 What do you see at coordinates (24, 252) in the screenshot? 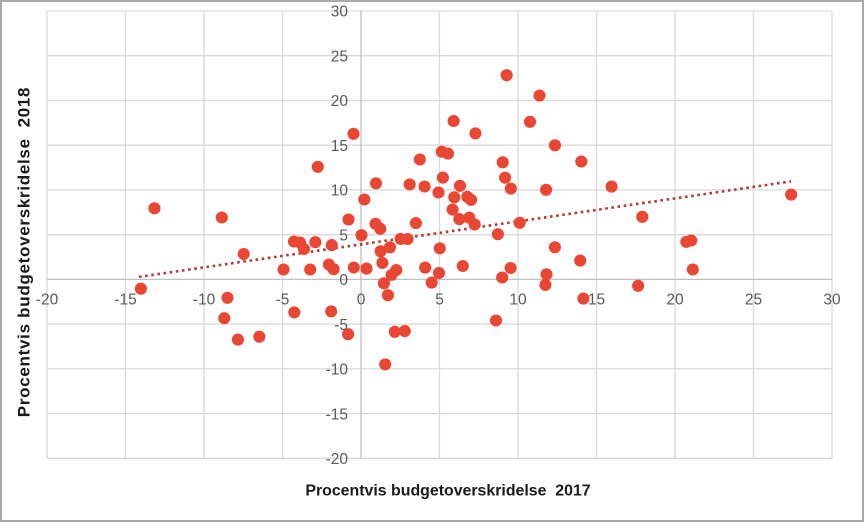
I see `svg-text:Procentvis budgetoverskridelse: Procentvis budgetoverskridelse 2018` at bounding box center [24, 252].